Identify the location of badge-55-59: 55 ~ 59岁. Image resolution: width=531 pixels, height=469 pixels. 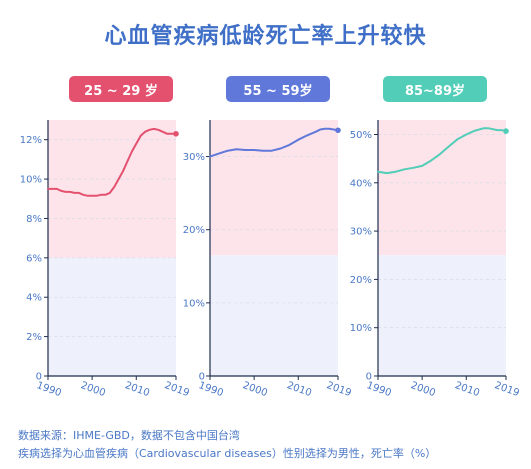
(278, 89).